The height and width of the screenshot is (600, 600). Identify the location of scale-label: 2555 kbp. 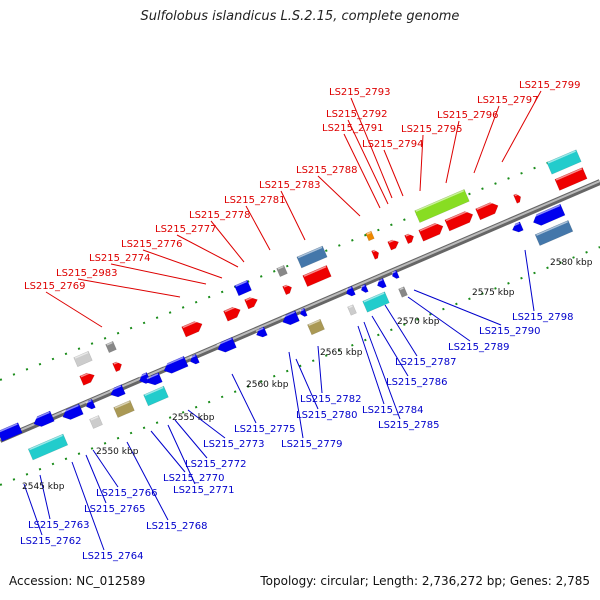
(193, 418).